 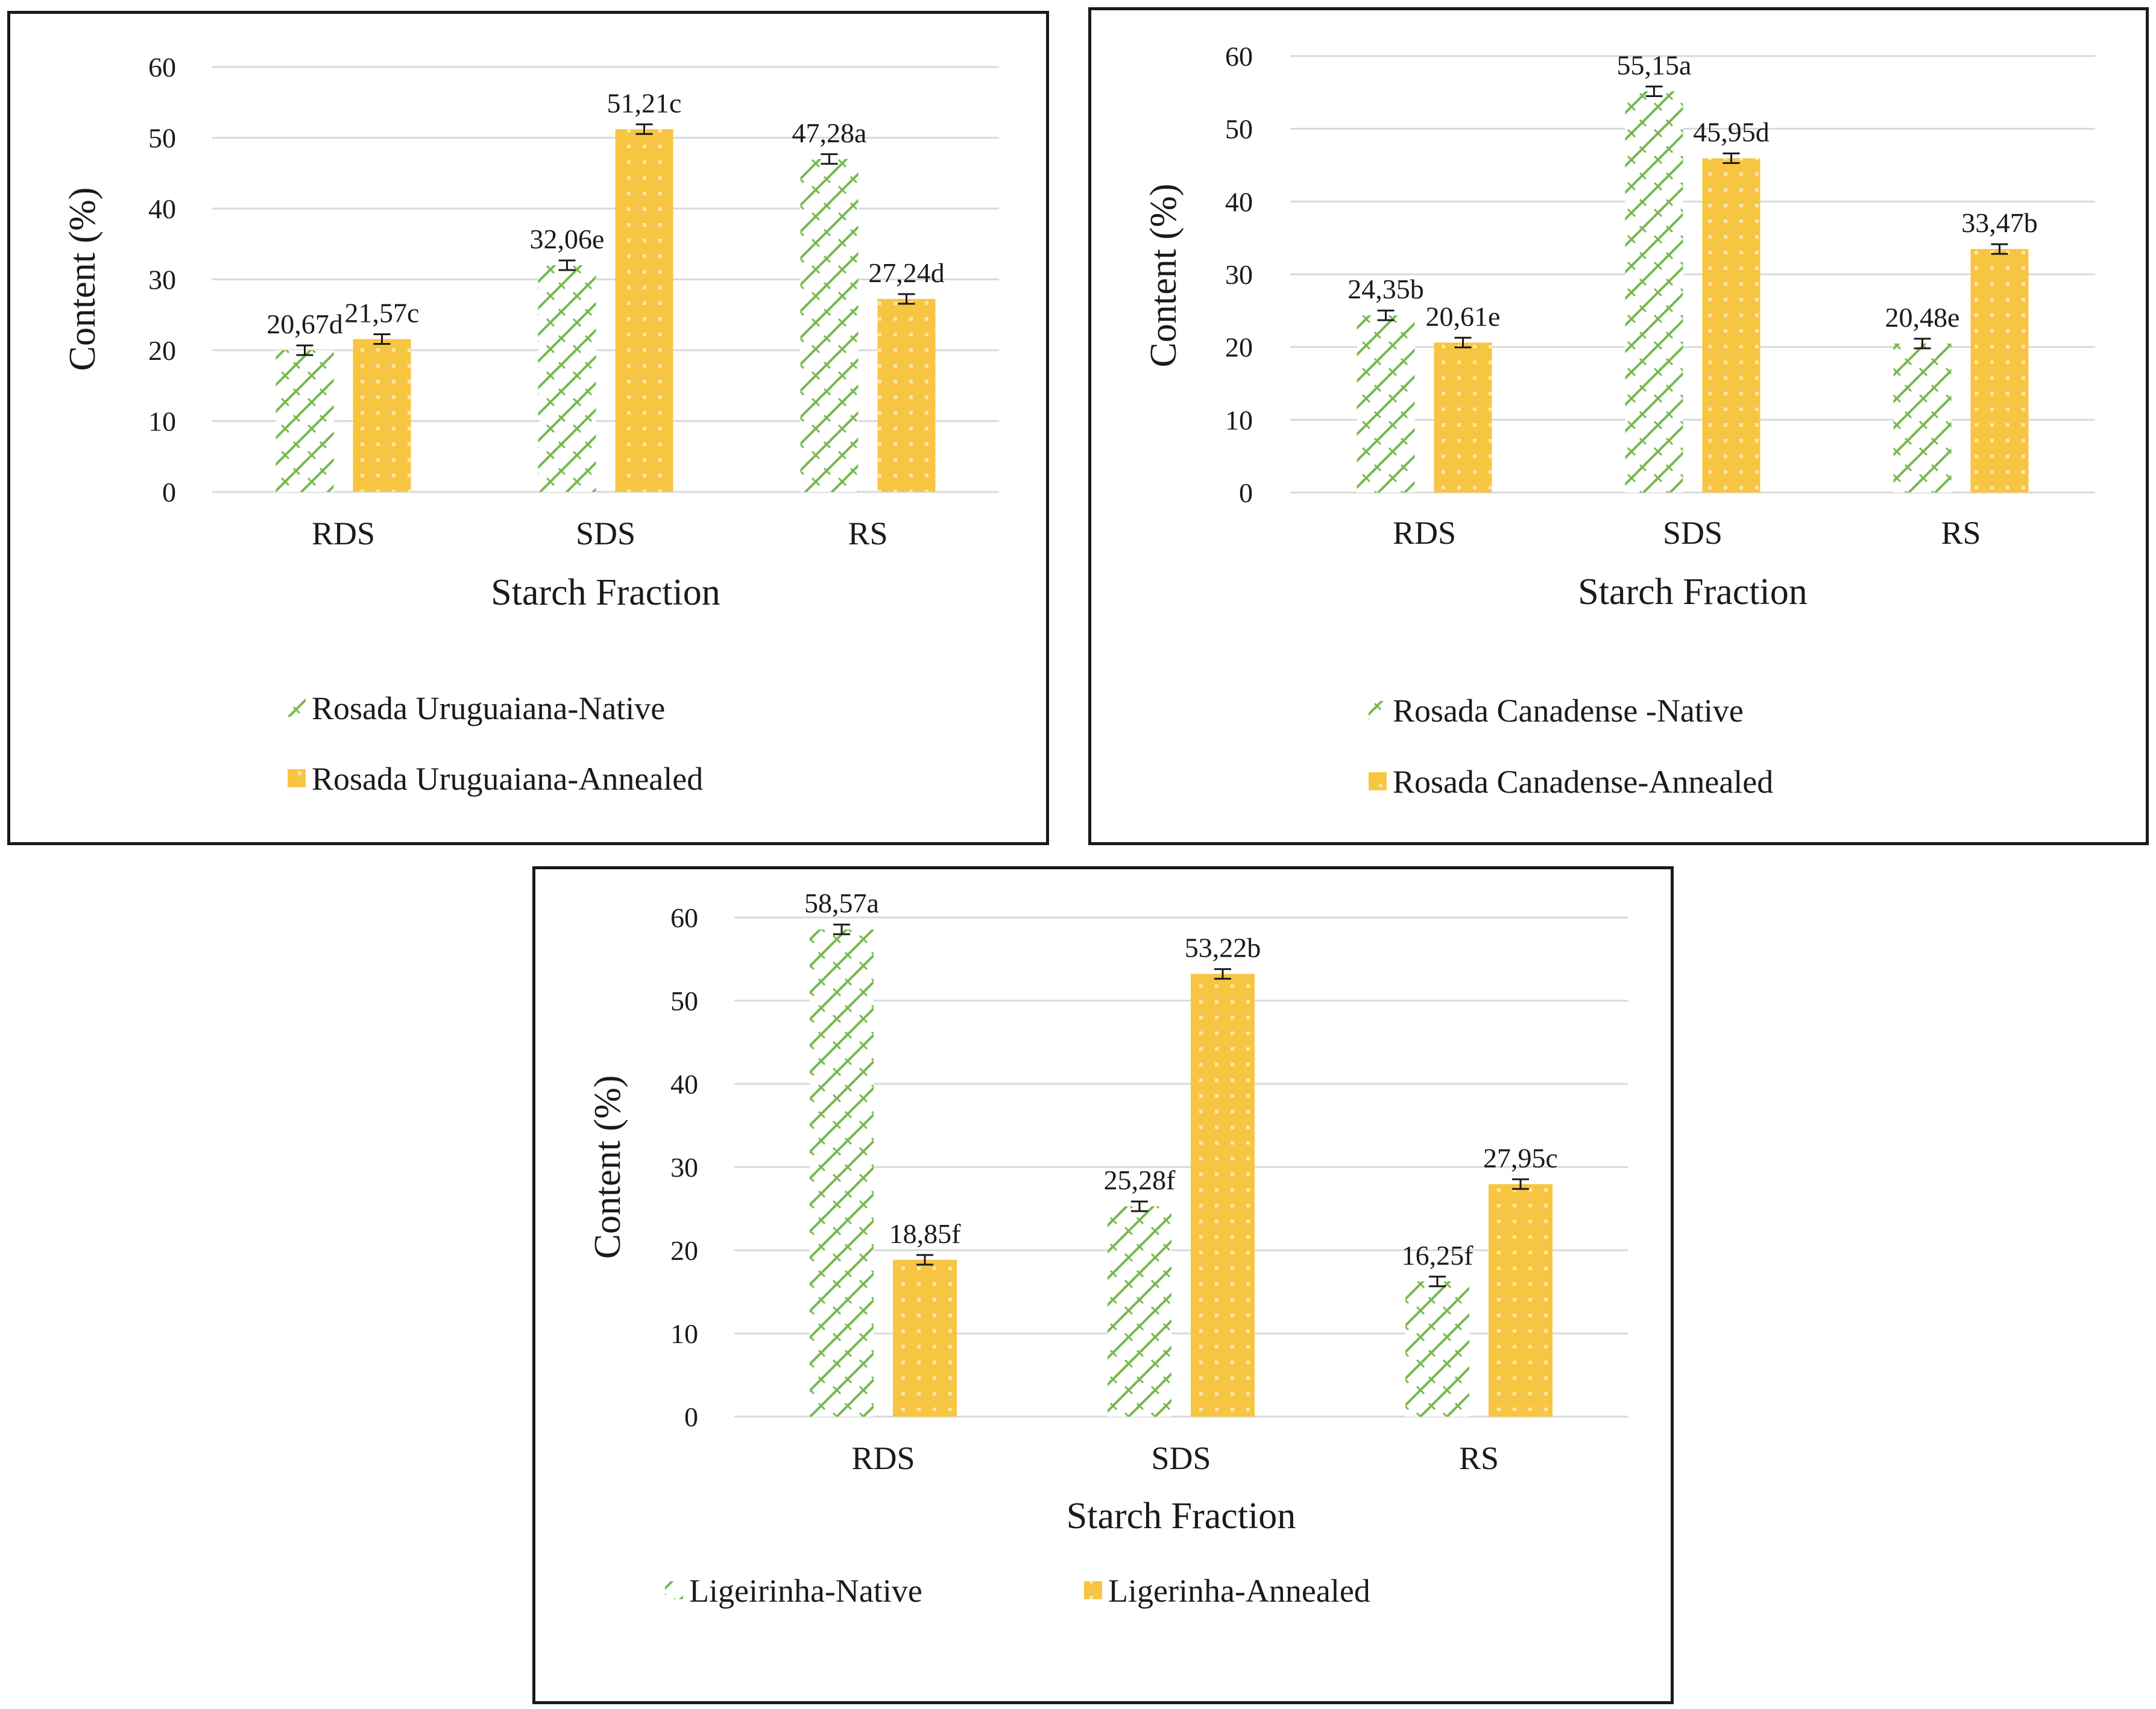 What do you see at coordinates (1655, 65) in the screenshot?
I see `data-label: 55,15a` at bounding box center [1655, 65].